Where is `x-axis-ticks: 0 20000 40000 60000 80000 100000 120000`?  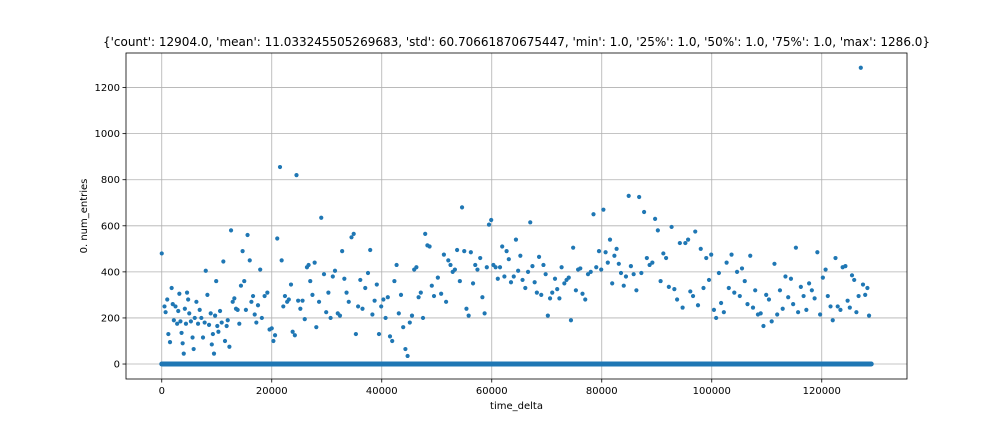
x-axis-ticks: 0 20000 40000 60000 80000 100000 120000 is located at coordinates (500, 388).